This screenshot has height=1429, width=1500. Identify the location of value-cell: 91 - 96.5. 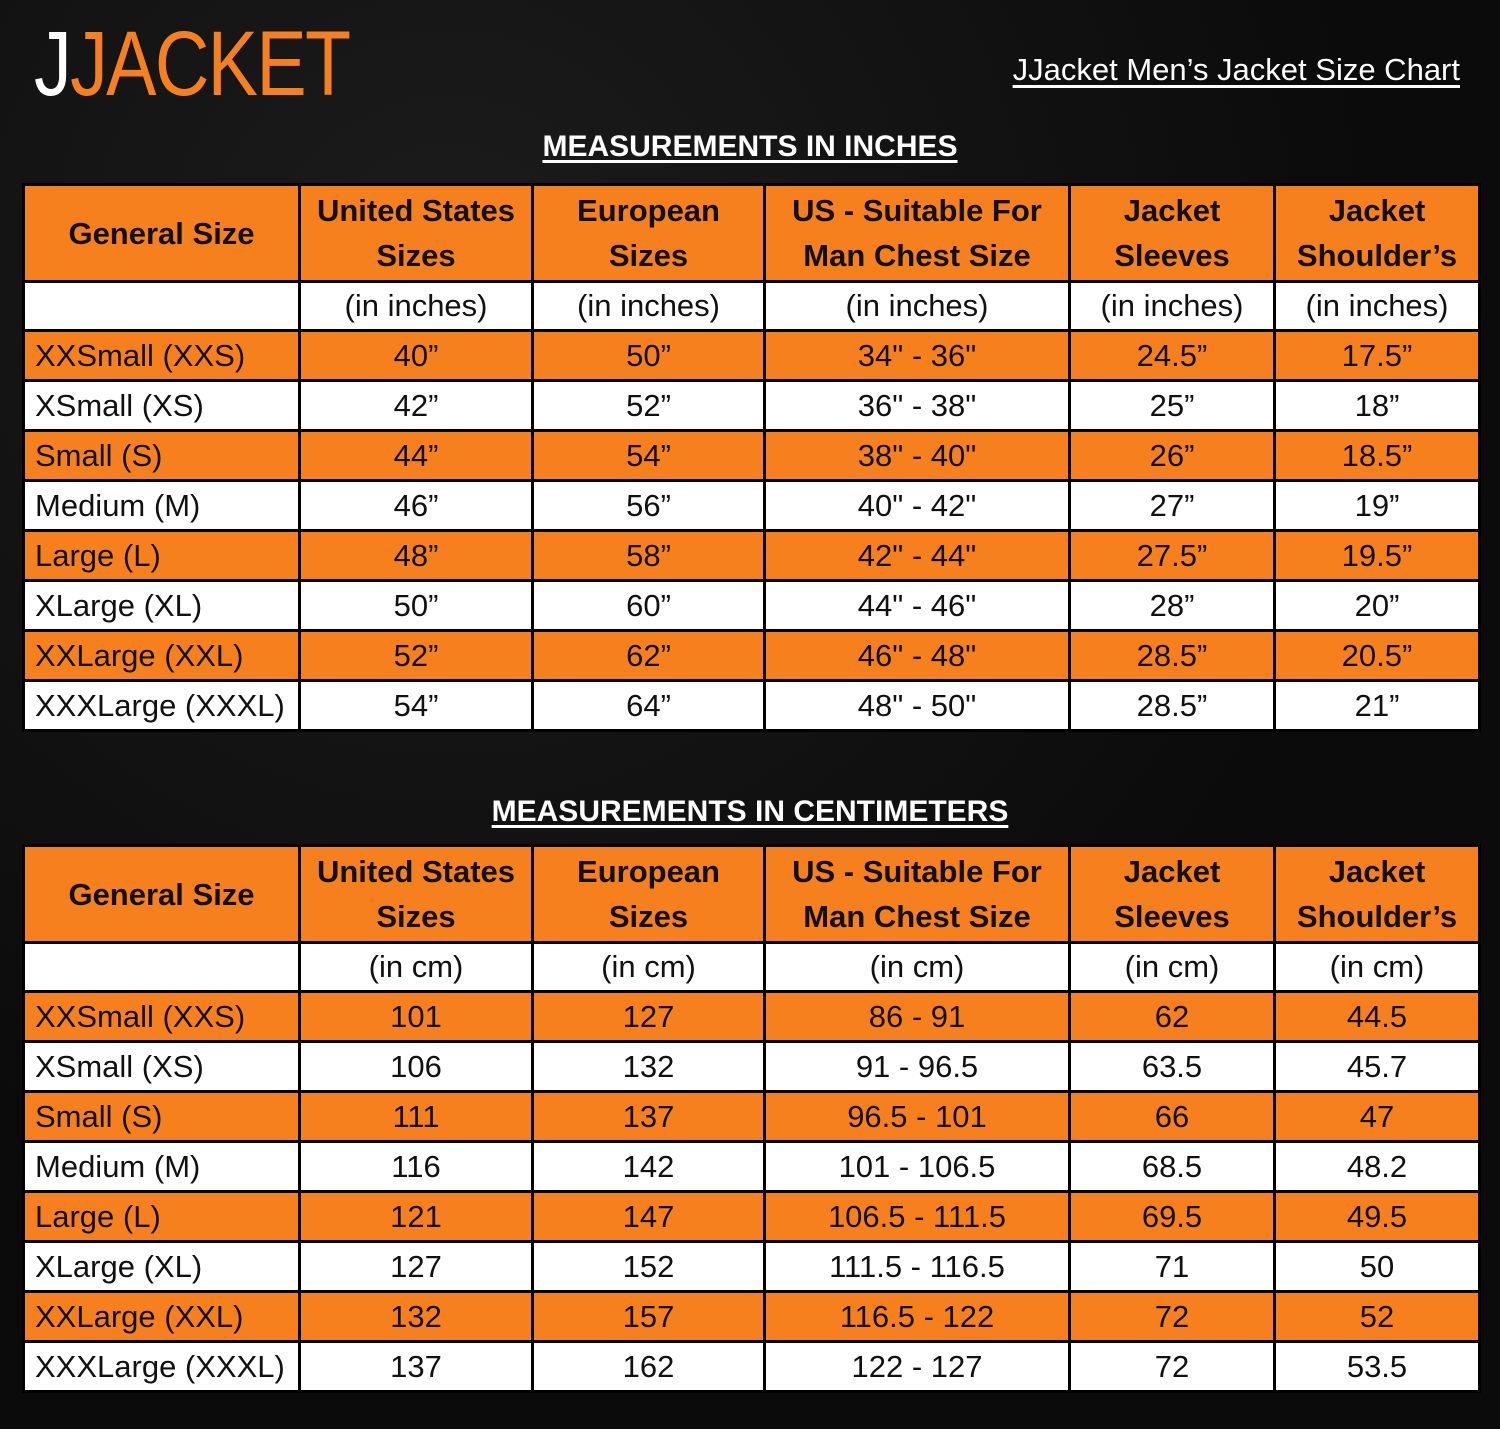
(917, 1066).